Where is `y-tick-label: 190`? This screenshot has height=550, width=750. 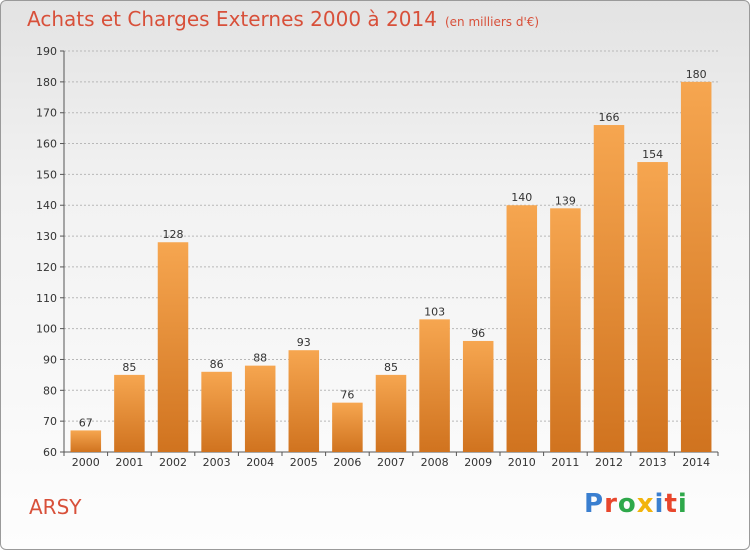 y-tick-label: 190 is located at coordinates (46, 51).